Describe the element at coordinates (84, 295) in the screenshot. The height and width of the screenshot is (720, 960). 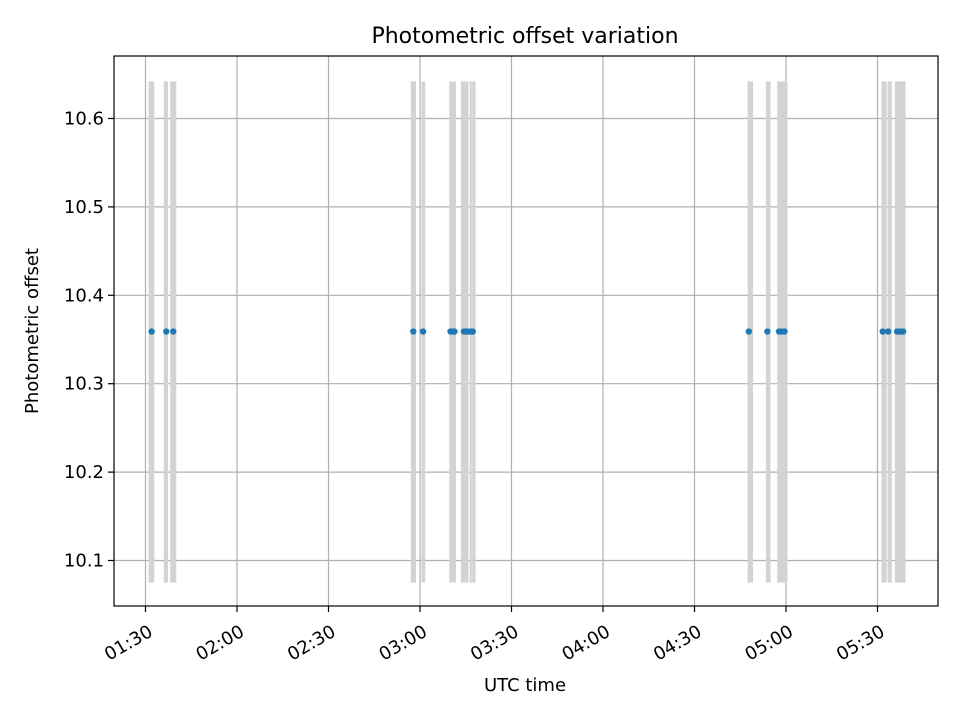
I see `y-tick-label: 10.4` at that location.